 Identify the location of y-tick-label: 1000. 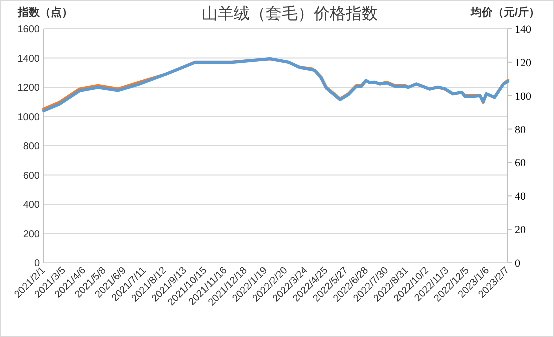
(29, 118).